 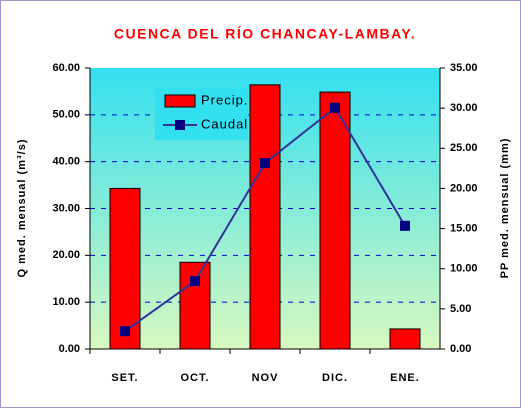 I want to click on y2-tick-label: 15.00, so click(x=464, y=228).